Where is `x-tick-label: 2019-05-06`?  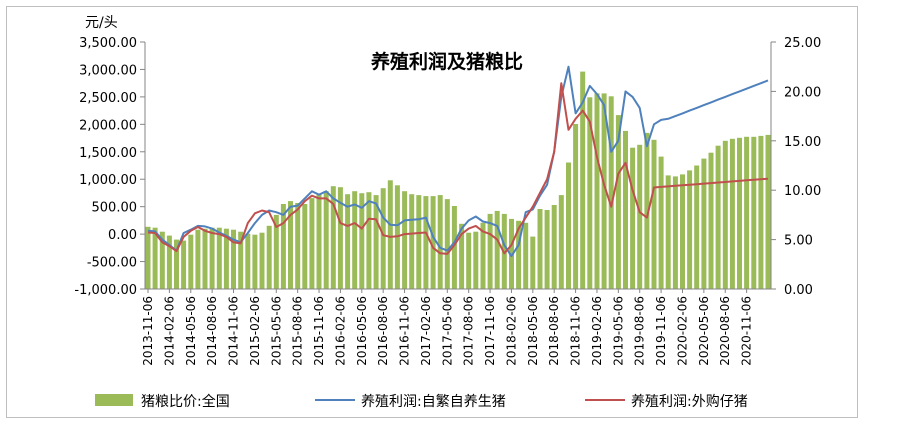 x-tick-label: 2019-05-06 is located at coordinates (618, 331).